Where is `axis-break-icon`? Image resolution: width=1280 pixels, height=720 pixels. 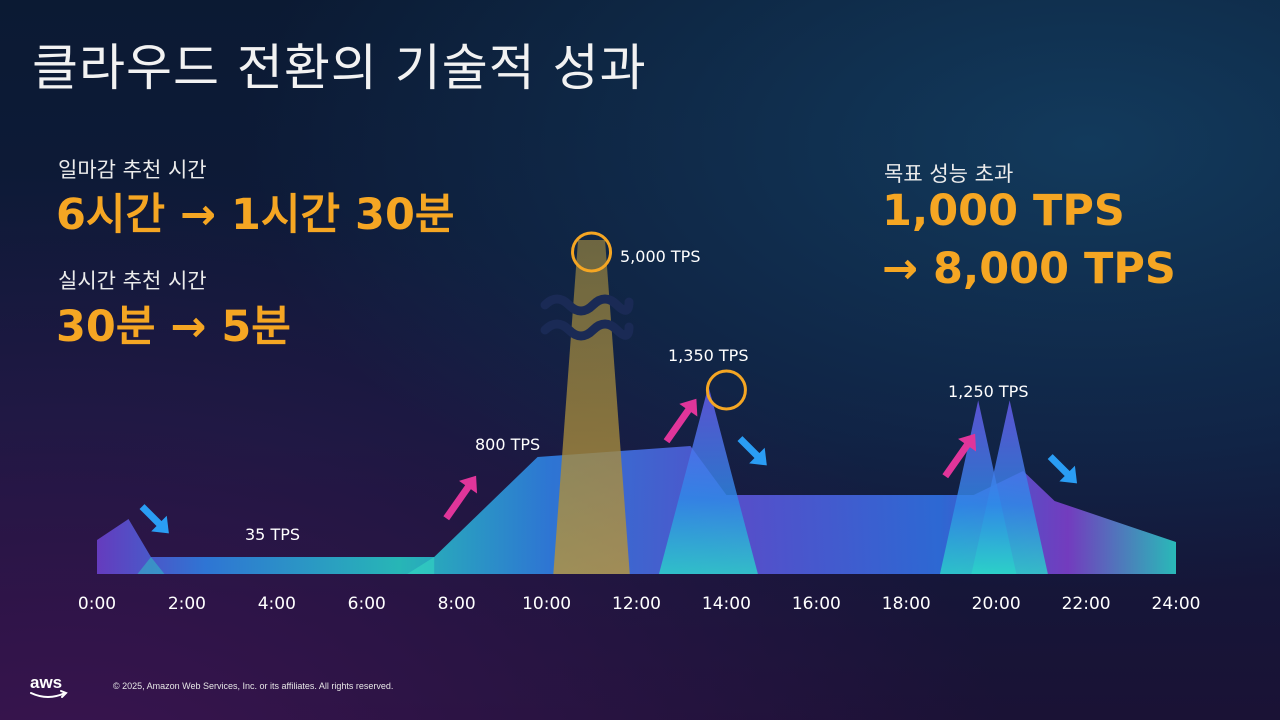
axis-break-icon is located at coordinates (587, 317).